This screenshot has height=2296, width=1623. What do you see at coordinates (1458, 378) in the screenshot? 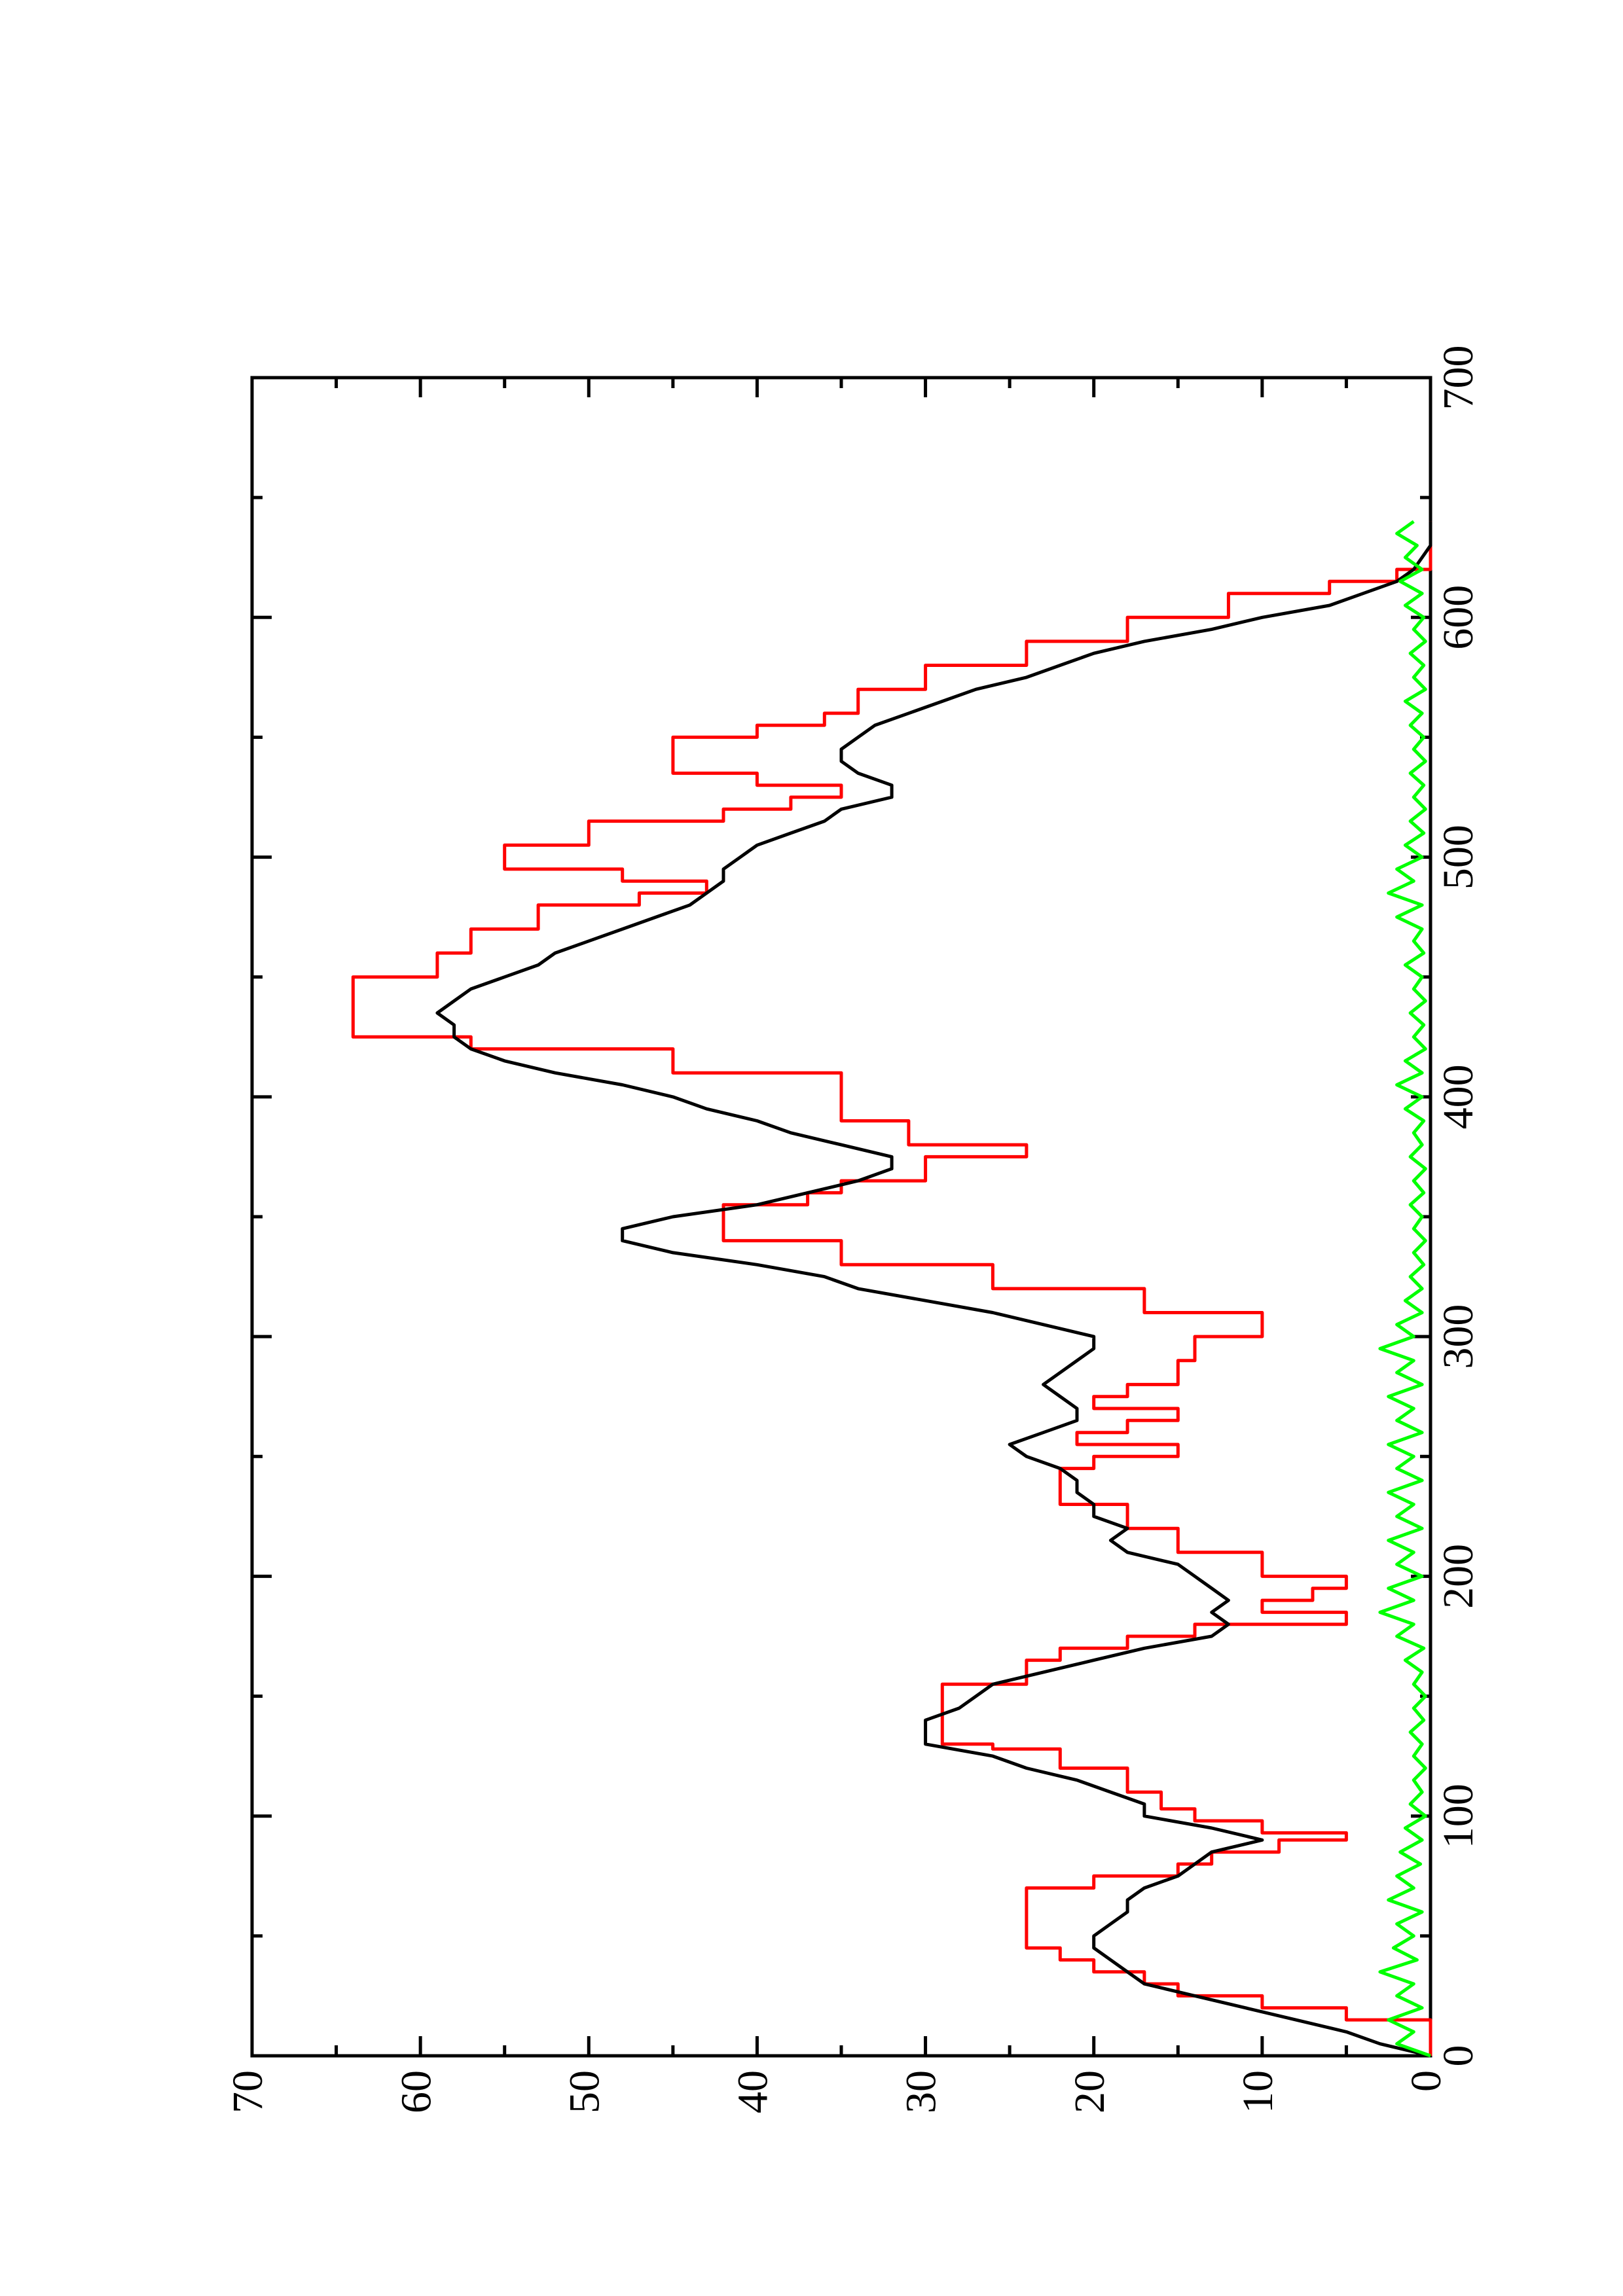
I see `x-tick-label: 700` at bounding box center [1458, 378].